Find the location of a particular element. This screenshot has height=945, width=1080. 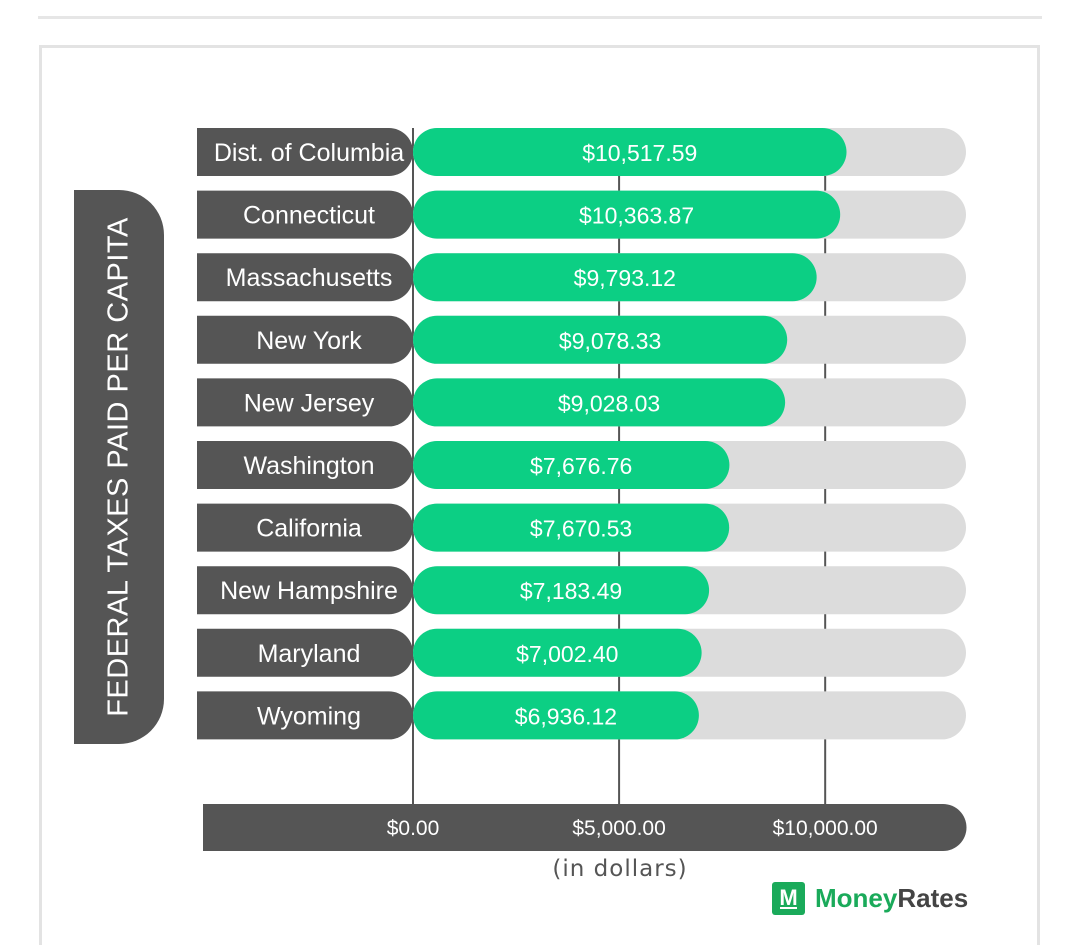

x-axis-band is located at coordinates (585, 827).